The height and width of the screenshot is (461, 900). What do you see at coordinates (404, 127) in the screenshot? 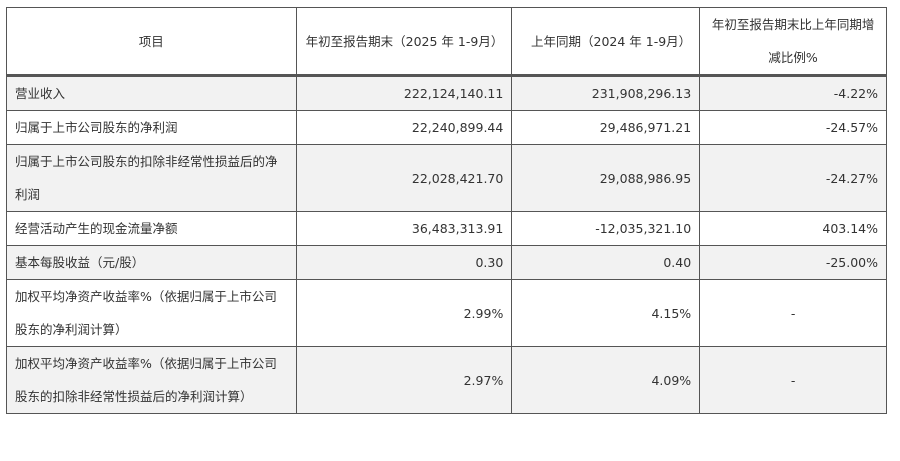
I see `current-value: 22,240,899.44` at bounding box center [404, 127].